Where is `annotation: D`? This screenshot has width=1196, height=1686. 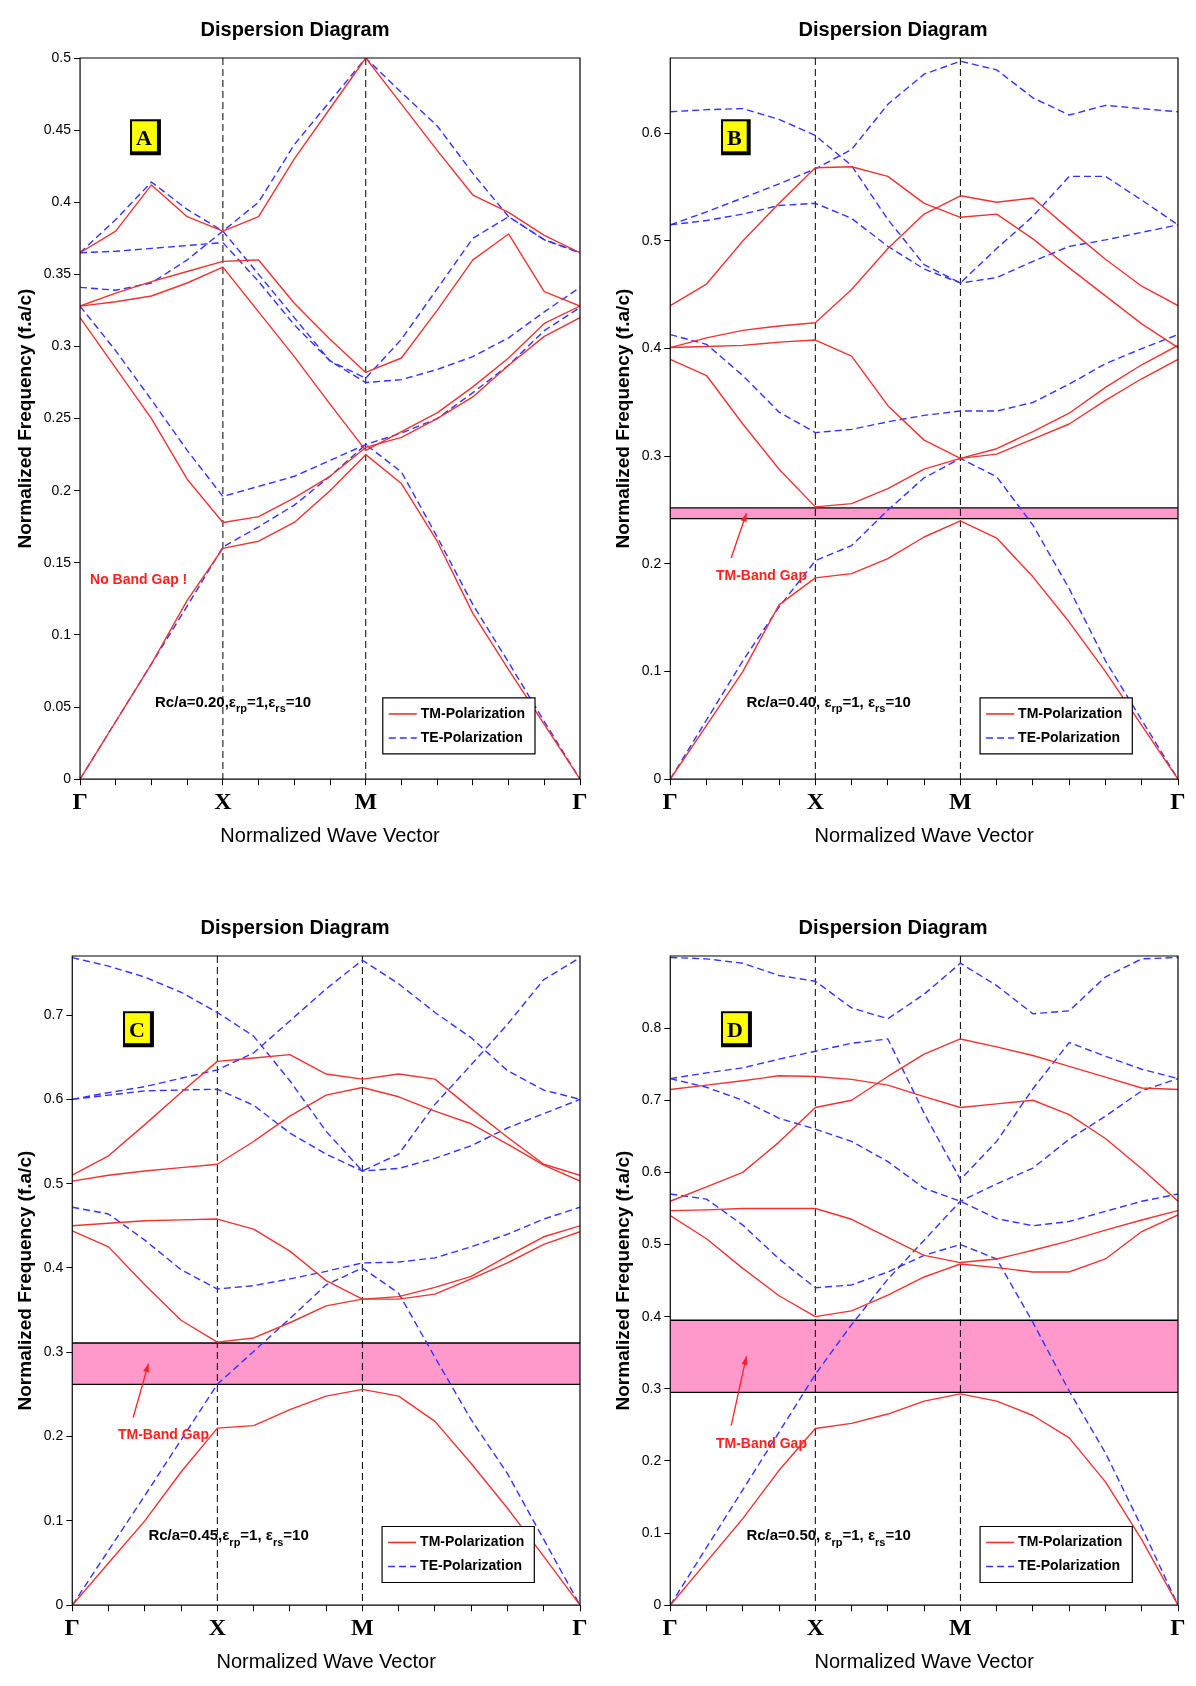
annotation: D is located at coordinates (735, 1030).